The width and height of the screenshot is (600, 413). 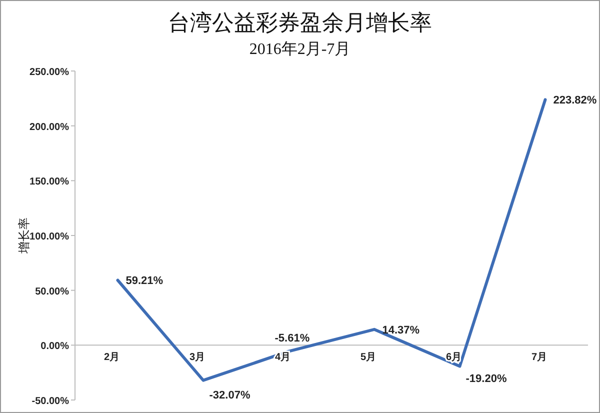 I want to click on data-label: 14.37%, so click(x=401, y=330).